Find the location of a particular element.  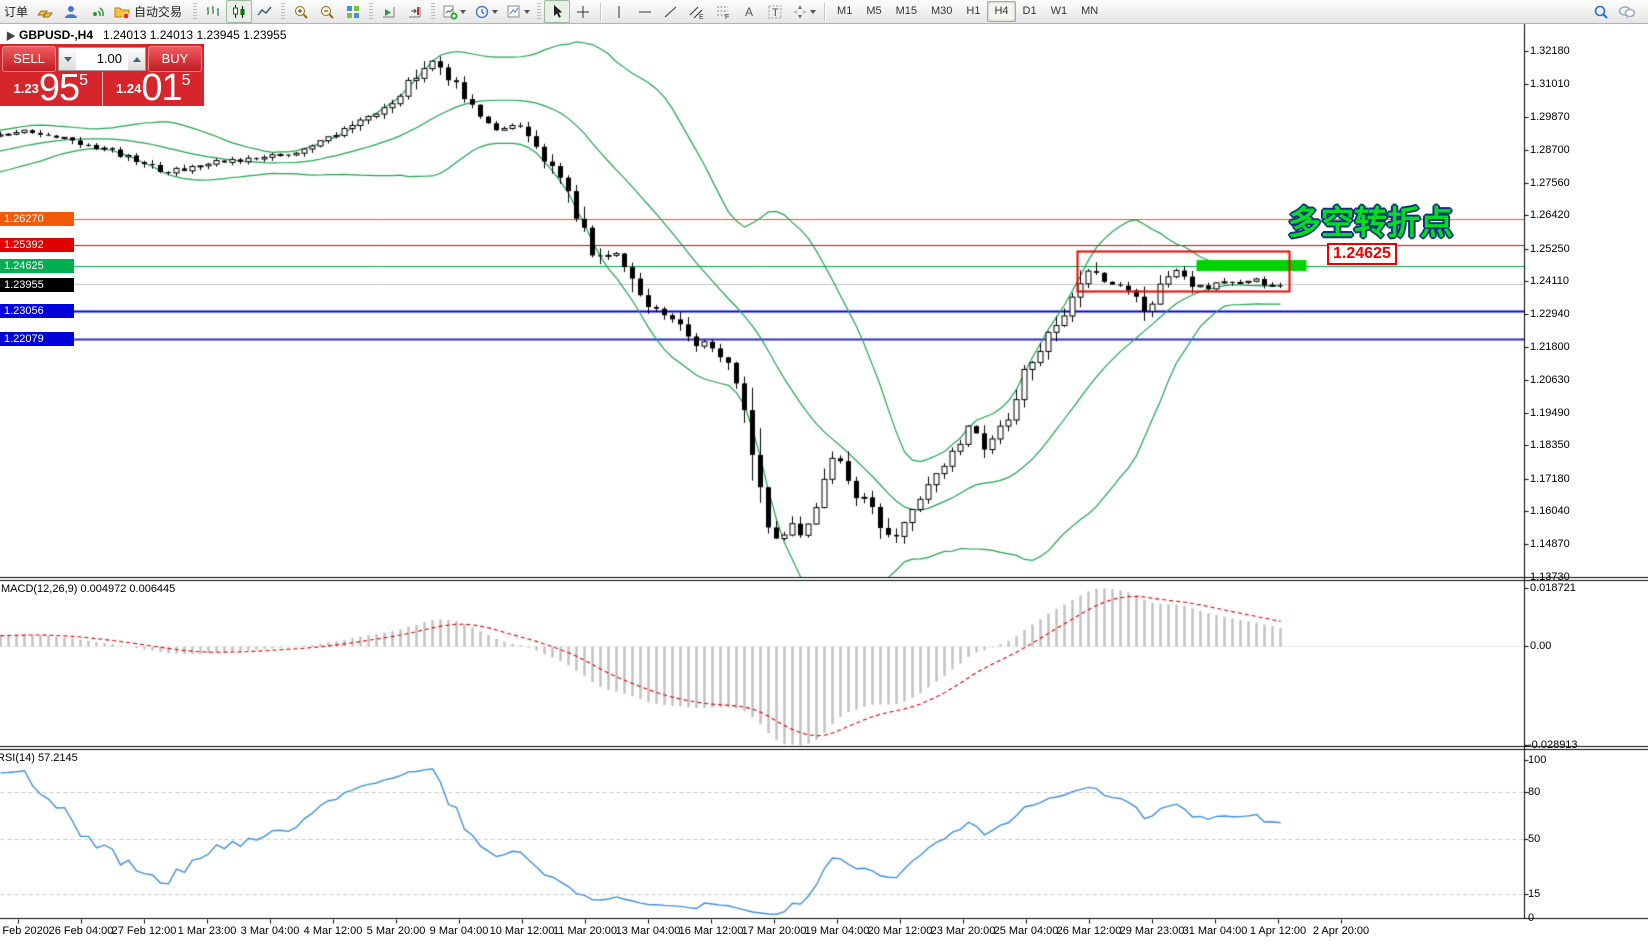

broadcast-icon is located at coordinates (98, 11).